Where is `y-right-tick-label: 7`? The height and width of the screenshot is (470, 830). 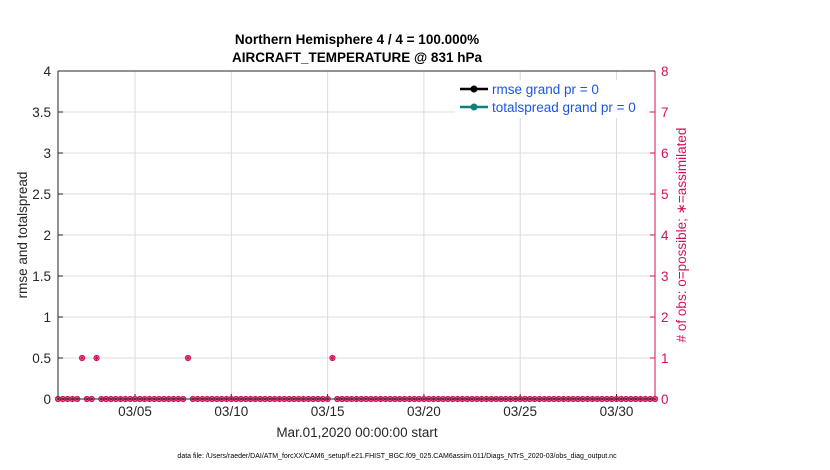 y-right-tick-label: 7 is located at coordinates (665, 112).